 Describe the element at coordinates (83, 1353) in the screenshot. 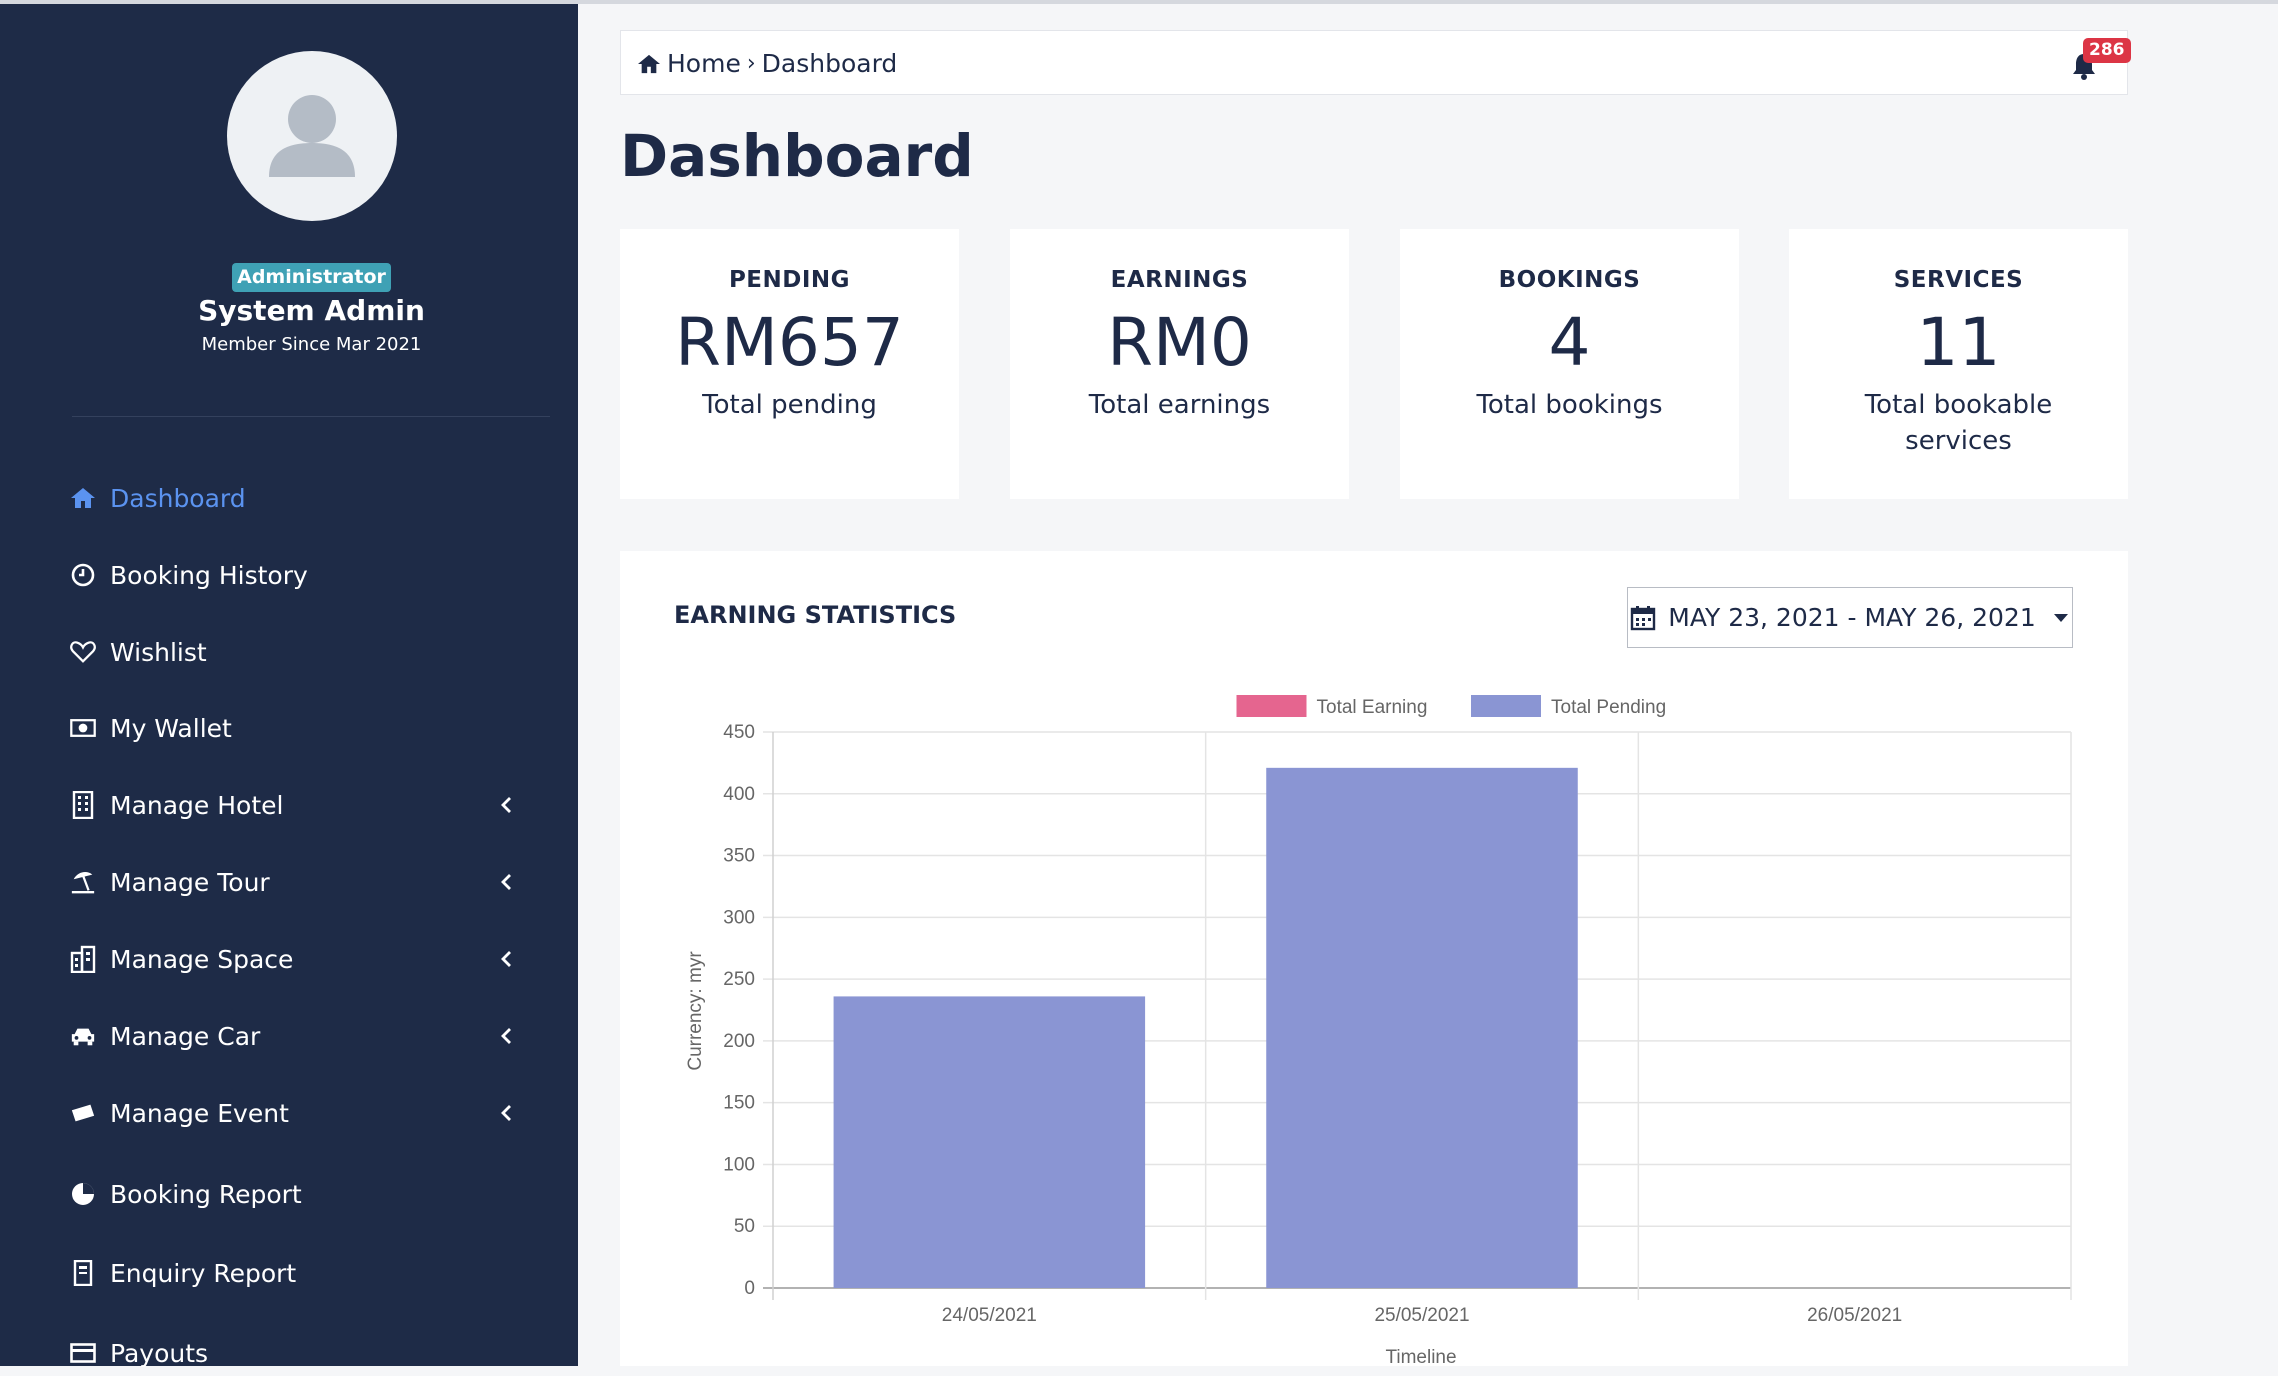

I see `credit-card-icon` at that location.